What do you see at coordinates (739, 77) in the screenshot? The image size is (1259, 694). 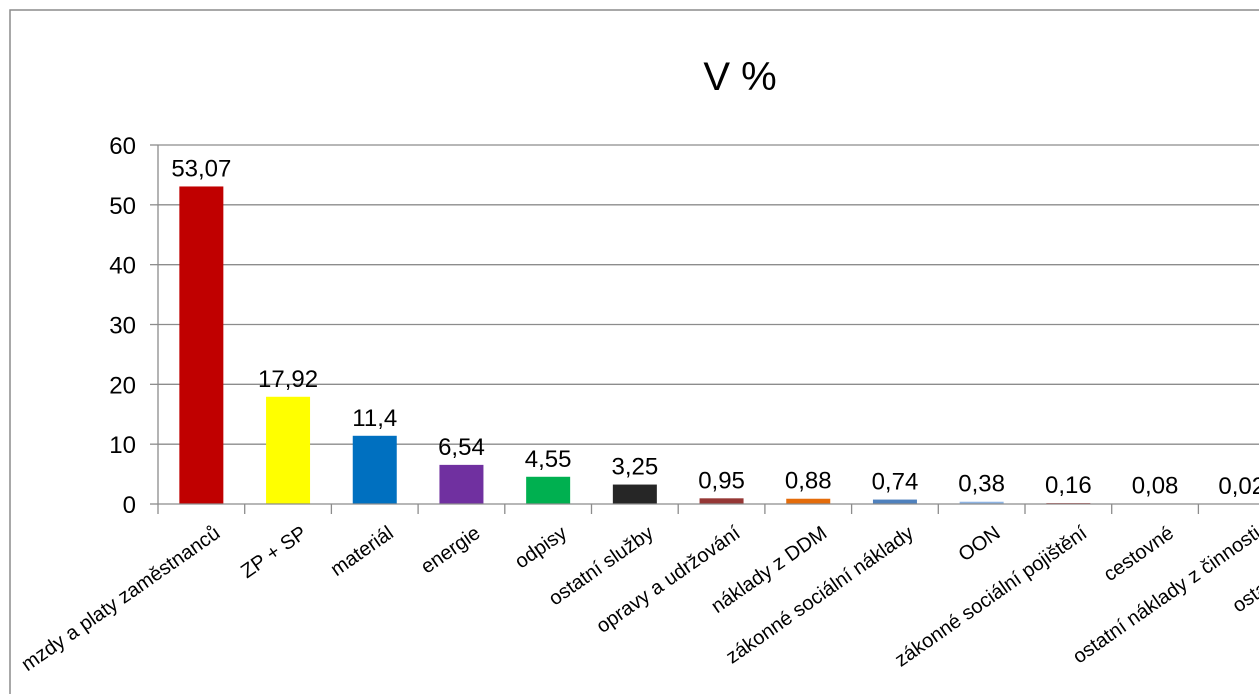 I see `chart-title: V %` at bounding box center [739, 77].